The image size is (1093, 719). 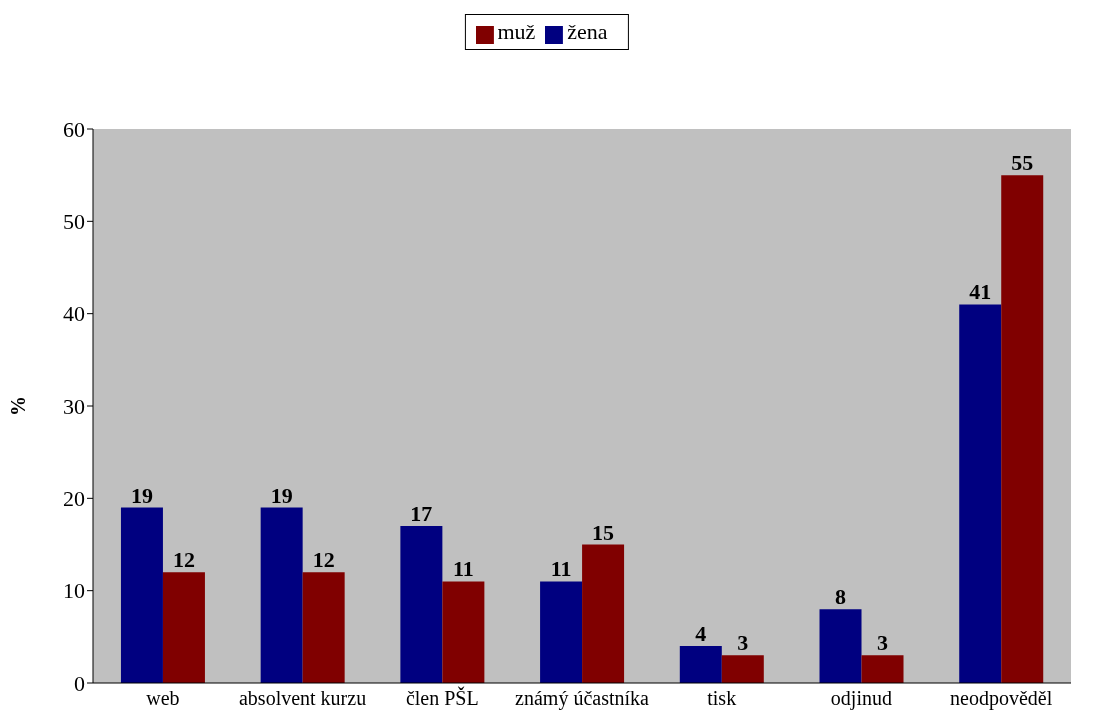 What do you see at coordinates (841, 597) in the screenshot?
I see `data-label: 8` at bounding box center [841, 597].